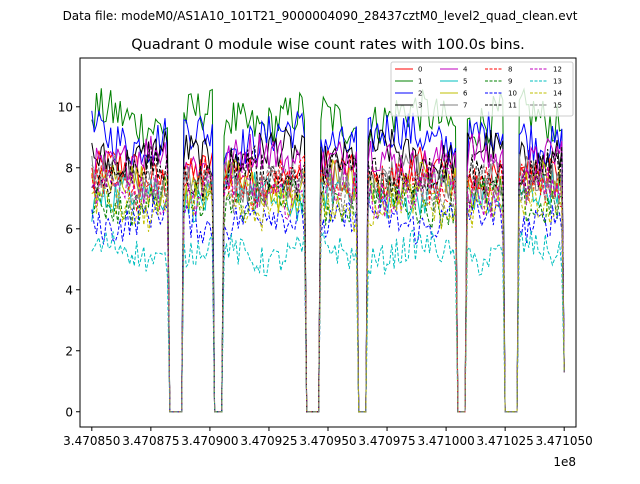 The image size is (640, 484). What do you see at coordinates (420, 82) in the screenshot?
I see `legend-label-1: 1` at bounding box center [420, 82].